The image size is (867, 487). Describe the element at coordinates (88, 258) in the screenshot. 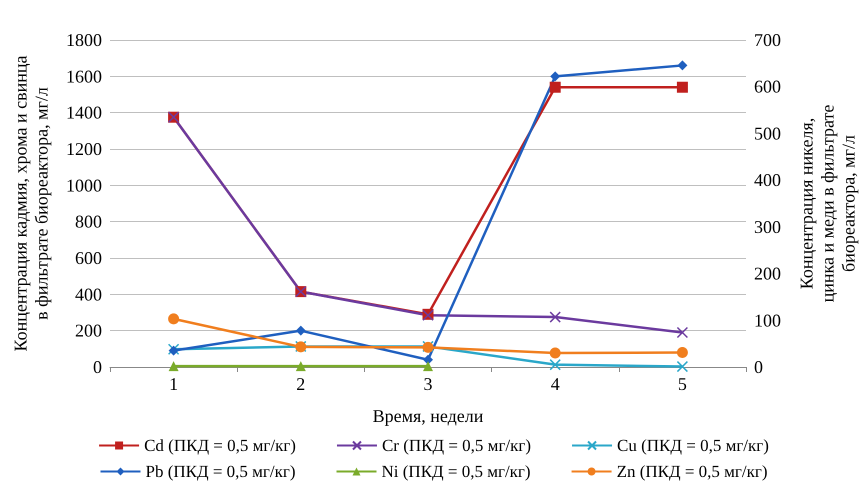

I see `y-tick-label: 600` at that location.